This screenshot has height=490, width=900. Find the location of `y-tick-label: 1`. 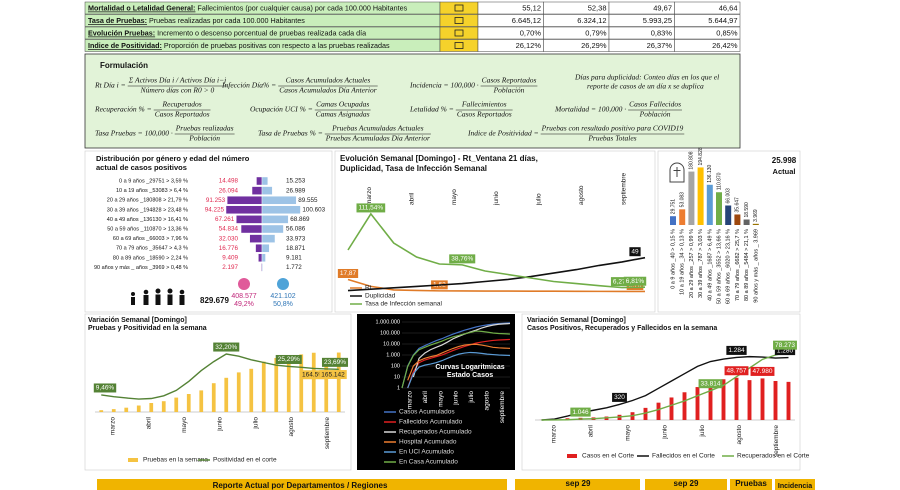

y-tick-label: 1 is located at coordinates (398, 388).